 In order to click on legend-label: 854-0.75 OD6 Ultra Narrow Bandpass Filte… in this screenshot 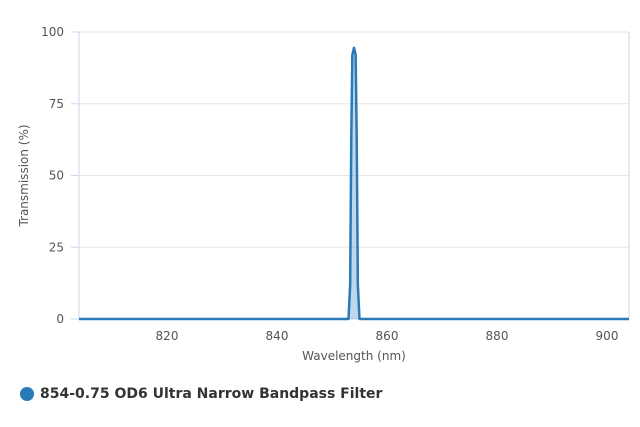, I will do `click(211, 394)`.